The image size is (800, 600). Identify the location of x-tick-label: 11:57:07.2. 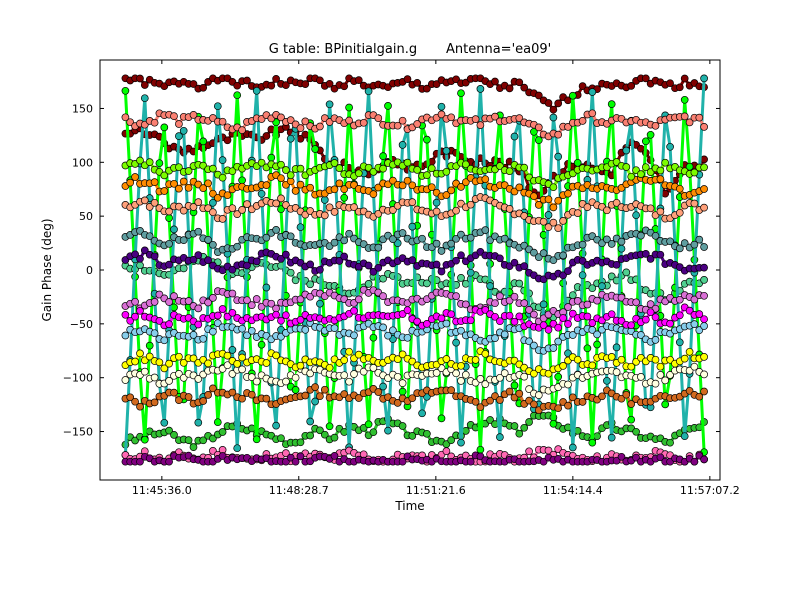
(710, 490).